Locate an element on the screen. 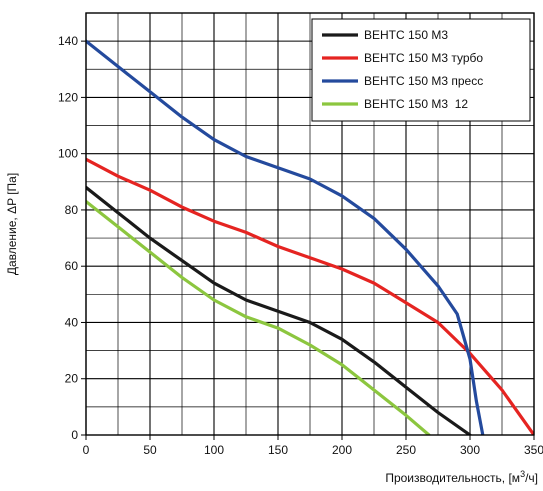  x-axis-label-main: Производительность, [м is located at coordinates (452, 478).